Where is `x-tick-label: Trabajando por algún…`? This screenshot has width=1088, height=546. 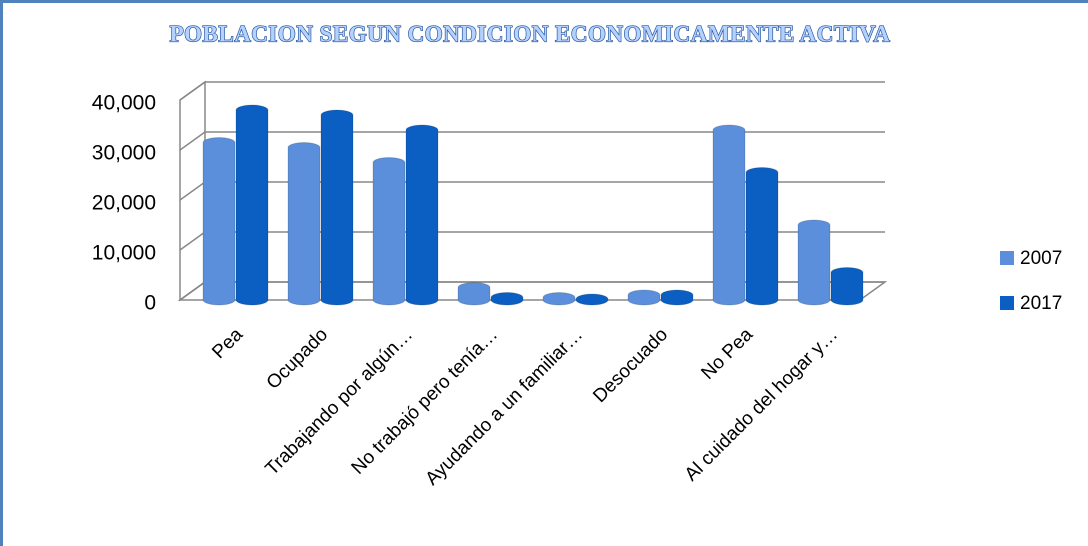
x-tick-label: Trabajando por algún… is located at coordinates (340, 402).